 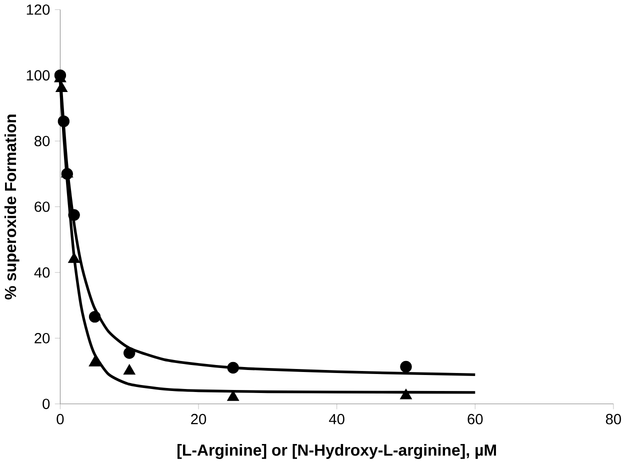 I want to click on x-tick-label: 80, so click(x=613, y=419).